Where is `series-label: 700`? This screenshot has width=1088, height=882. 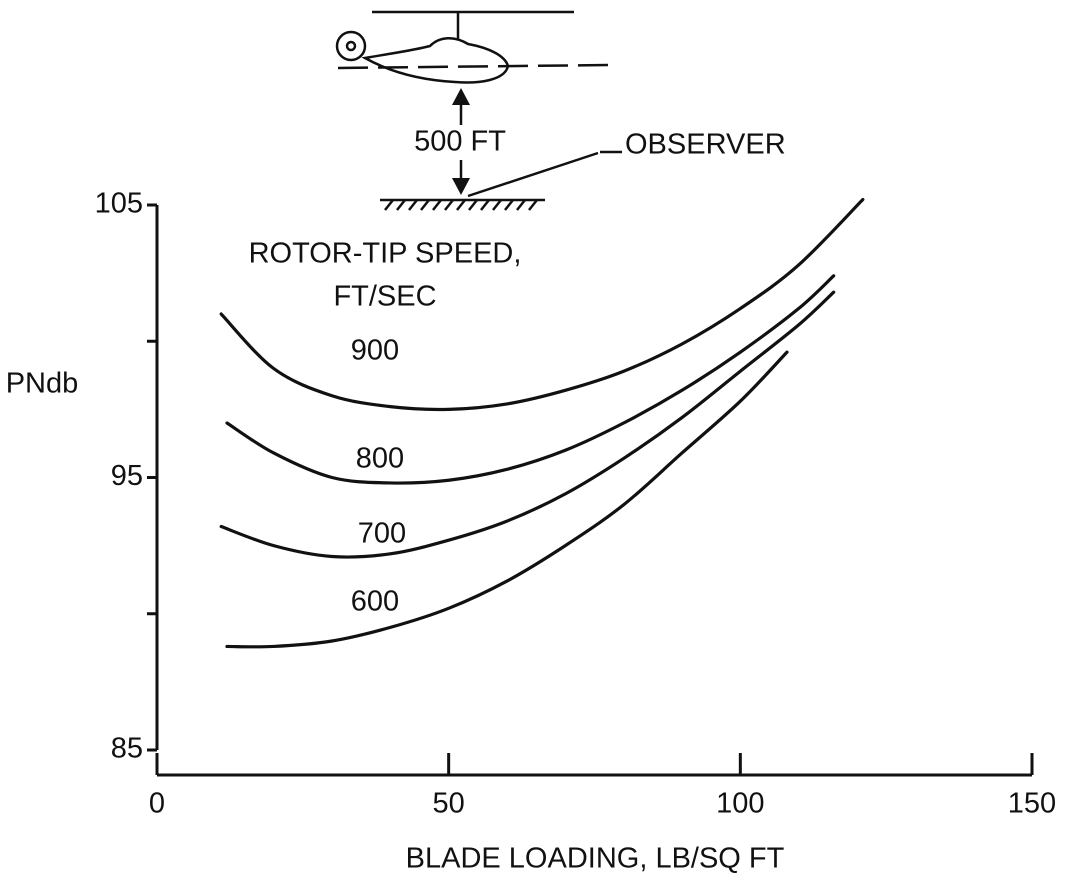 series-label: 700 is located at coordinates (382, 534).